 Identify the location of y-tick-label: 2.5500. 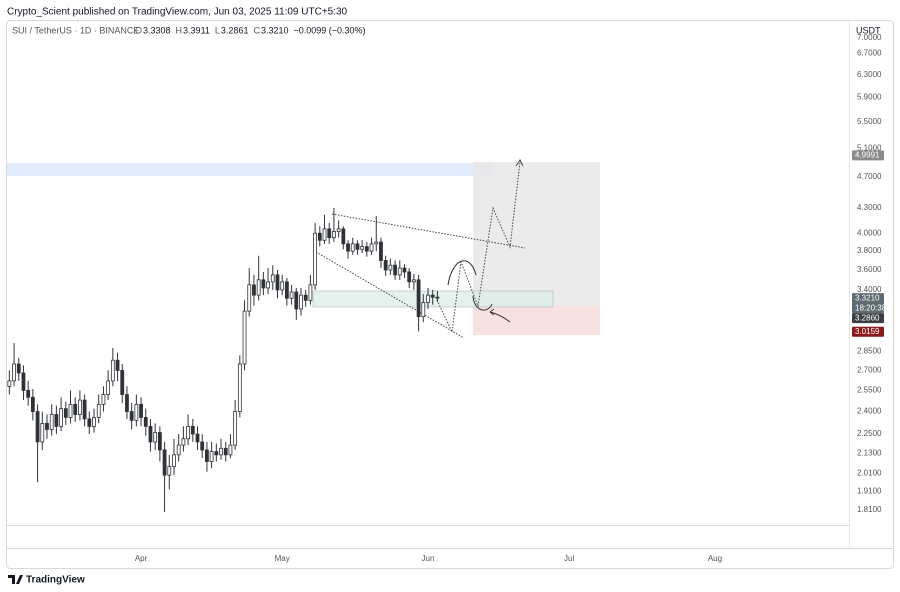
(869, 389).